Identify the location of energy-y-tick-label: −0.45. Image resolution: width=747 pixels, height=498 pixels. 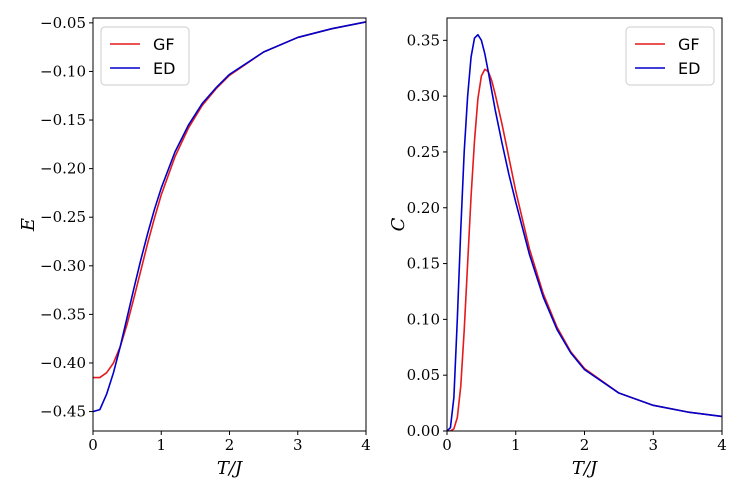
(63, 412).